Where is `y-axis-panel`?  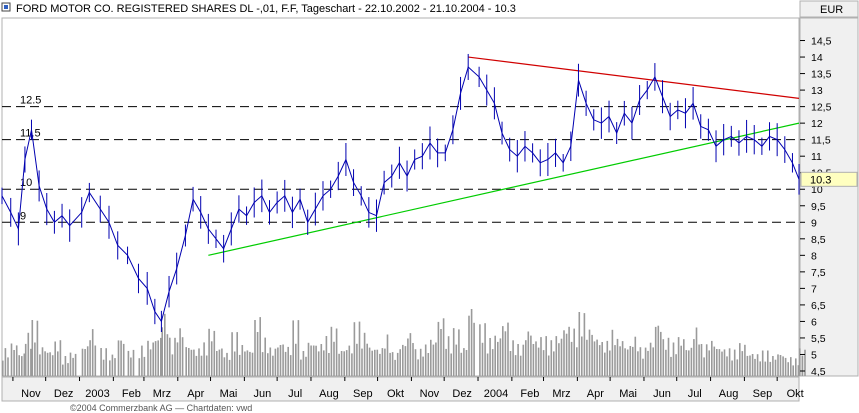
y-axis-panel is located at coordinates (829, 197).